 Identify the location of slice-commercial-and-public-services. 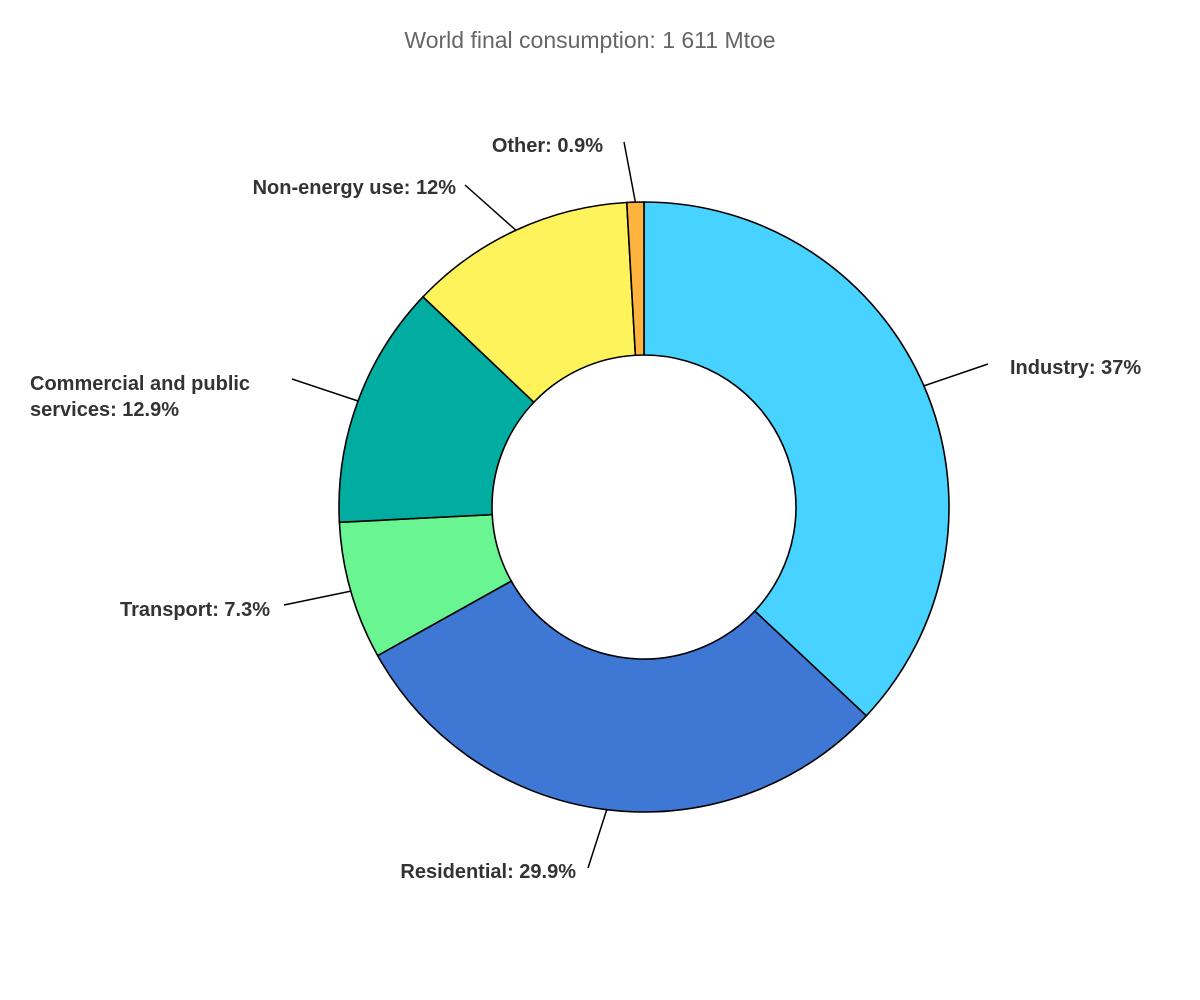
(436, 409).